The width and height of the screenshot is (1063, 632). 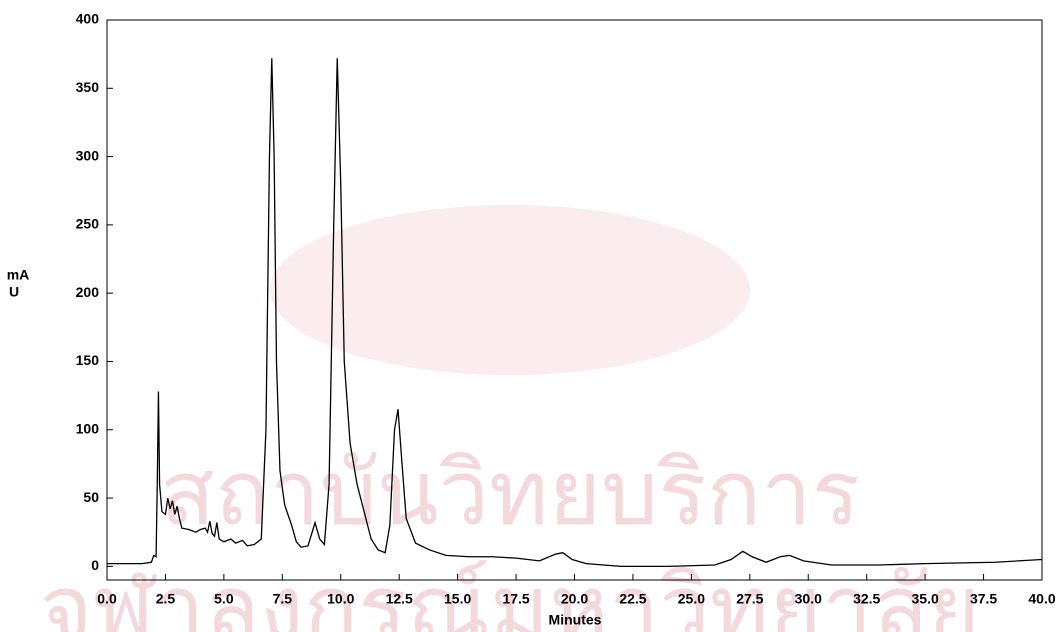 What do you see at coordinates (88, 292) in the screenshot?
I see `y-tick-label: 200` at bounding box center [88, 292].